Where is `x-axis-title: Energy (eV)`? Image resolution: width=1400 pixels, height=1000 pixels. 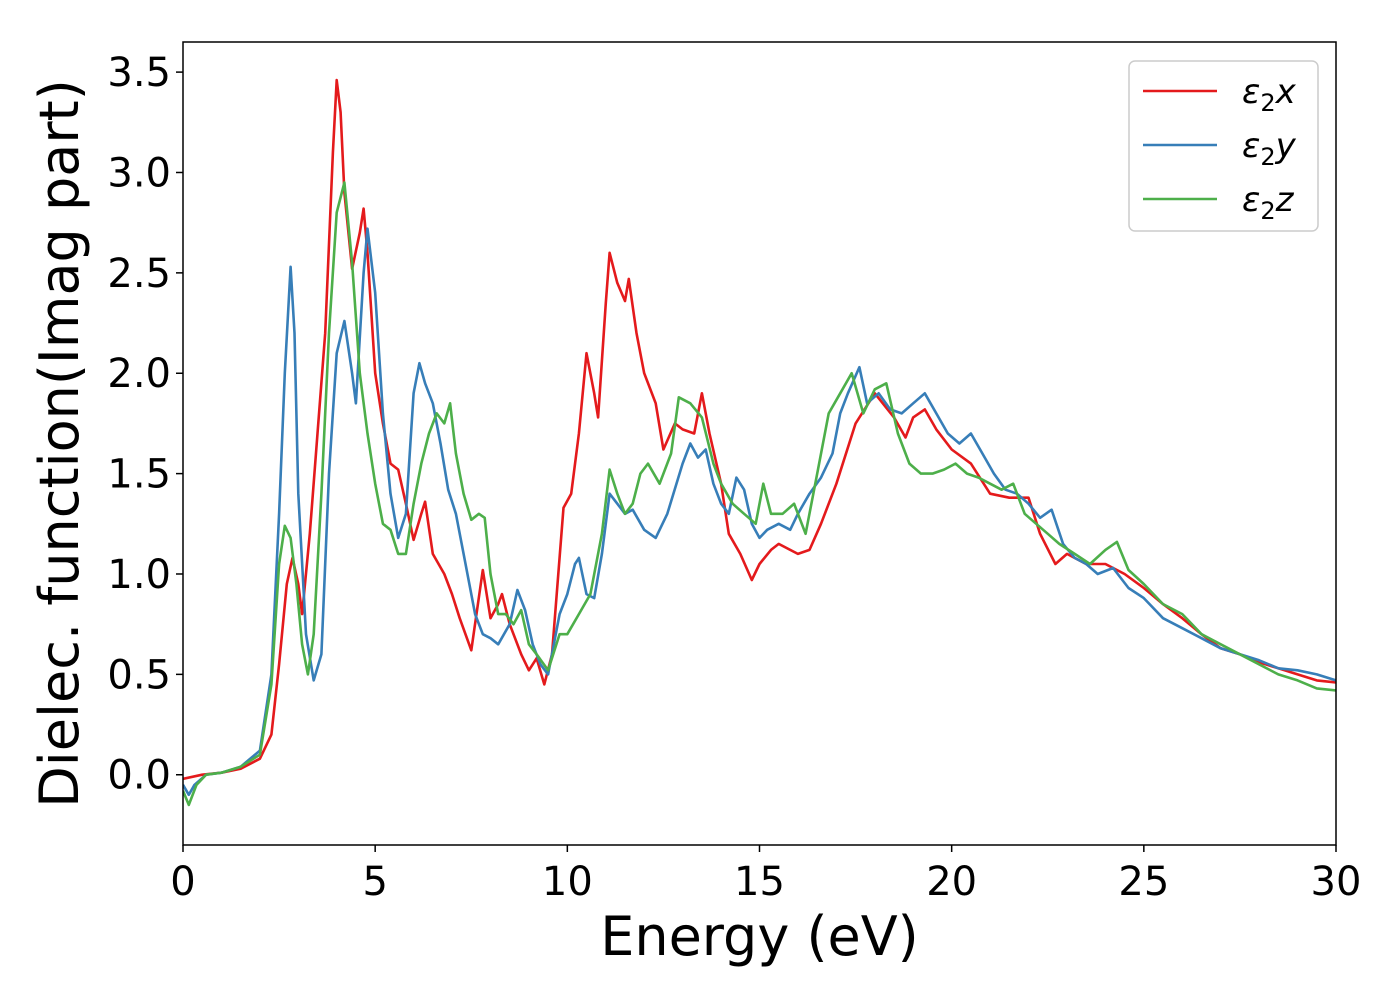
x-axis-title: Energy (eV) is located at coordinates (759, 936).